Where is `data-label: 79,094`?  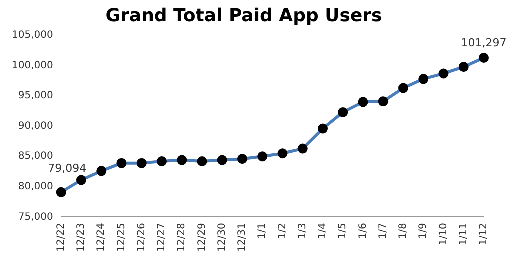 data-label: 79,094 is located at coordinates (67, 168).